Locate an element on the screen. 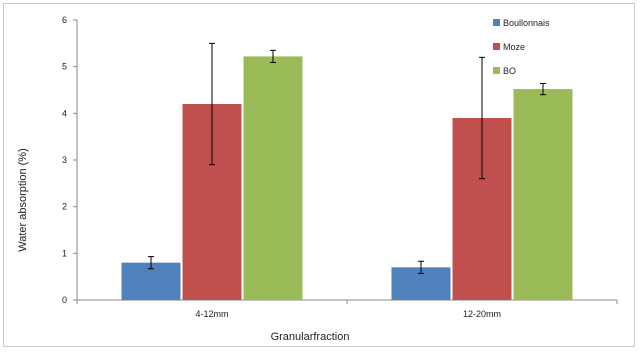 The image size is (640, 352). x-tick-labels: 4-12mm 12-20mm is located at coordinates (348, 314).